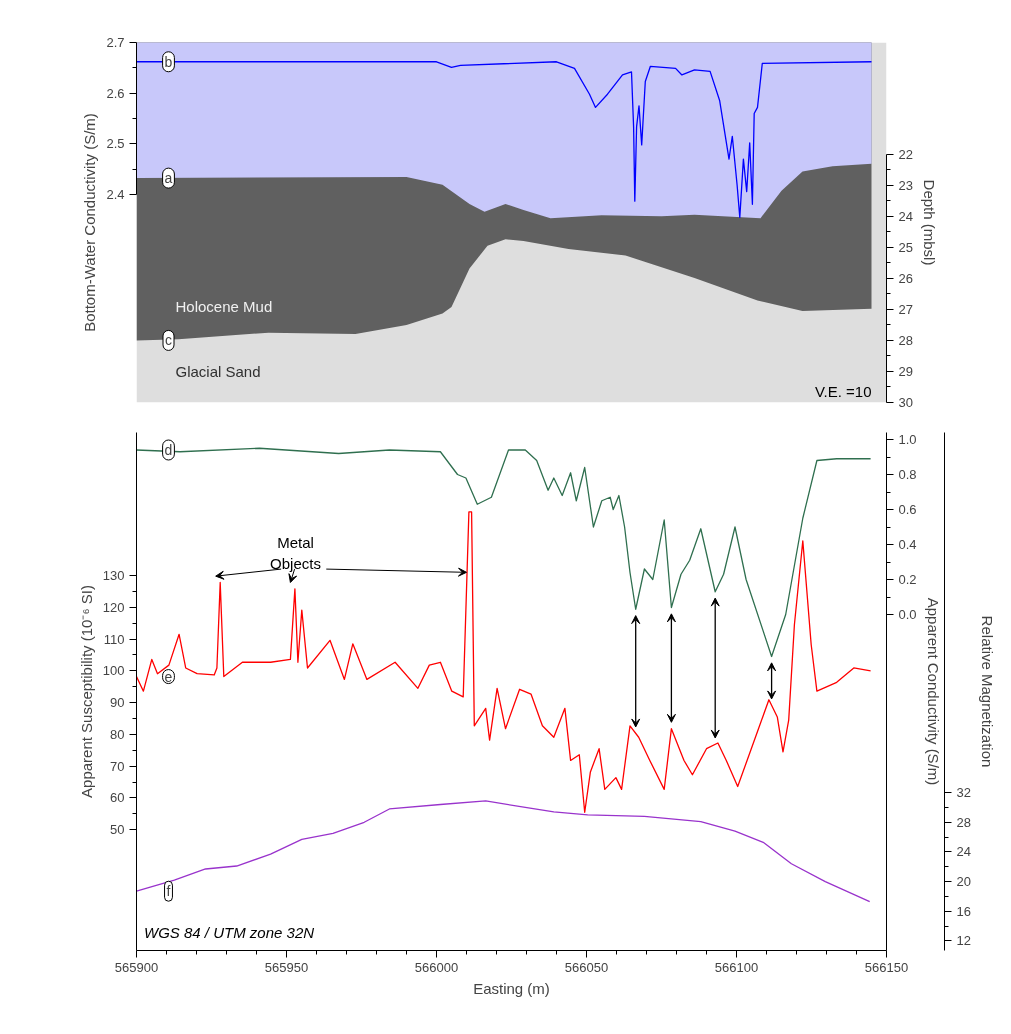 The width and height of the screenshot is (1011, 1034). What do you see at coordinates (113, 607) in the screenshot?
I see `y-tick-label: 120` at bounding box center [113, 607].